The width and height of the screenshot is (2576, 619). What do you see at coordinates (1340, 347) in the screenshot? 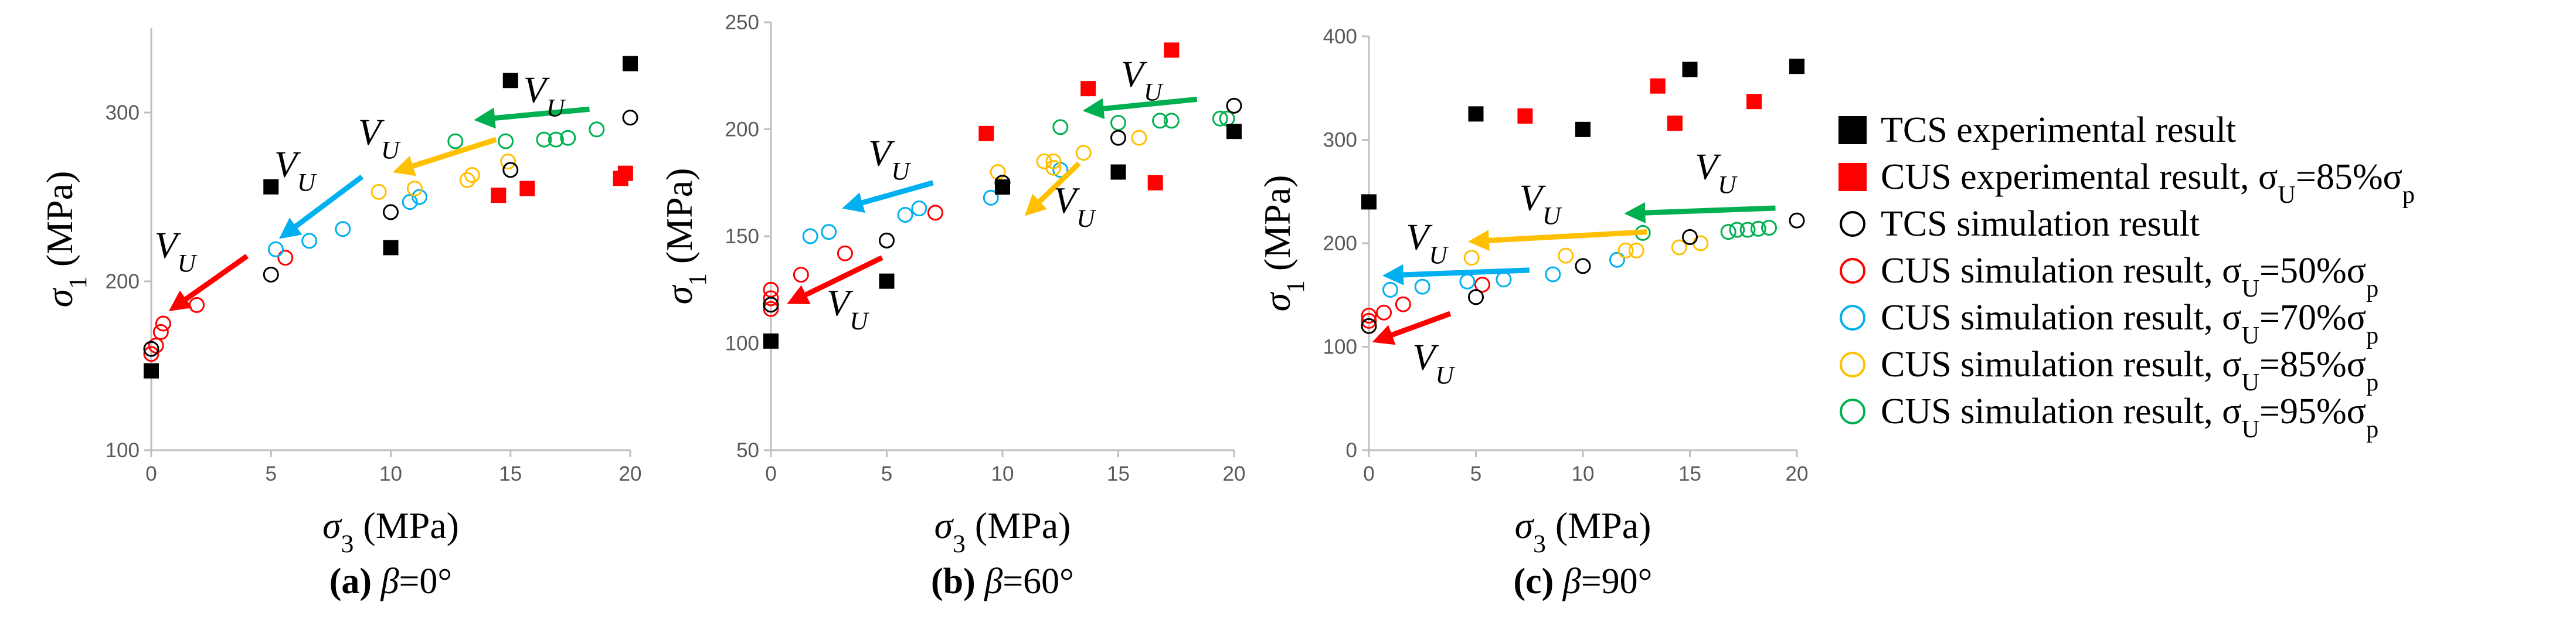
I see `y-tick-label: 100` at bounding box center [1340, 347].